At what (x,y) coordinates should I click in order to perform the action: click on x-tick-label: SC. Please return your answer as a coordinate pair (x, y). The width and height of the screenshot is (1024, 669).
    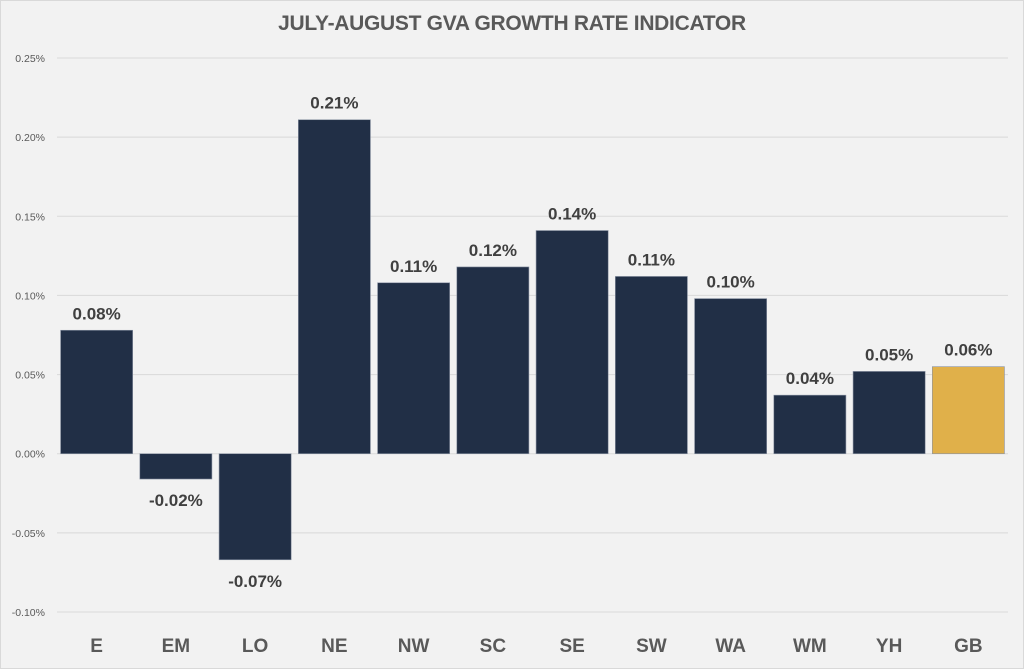
    Looking at the image, I should click on (493, 646).